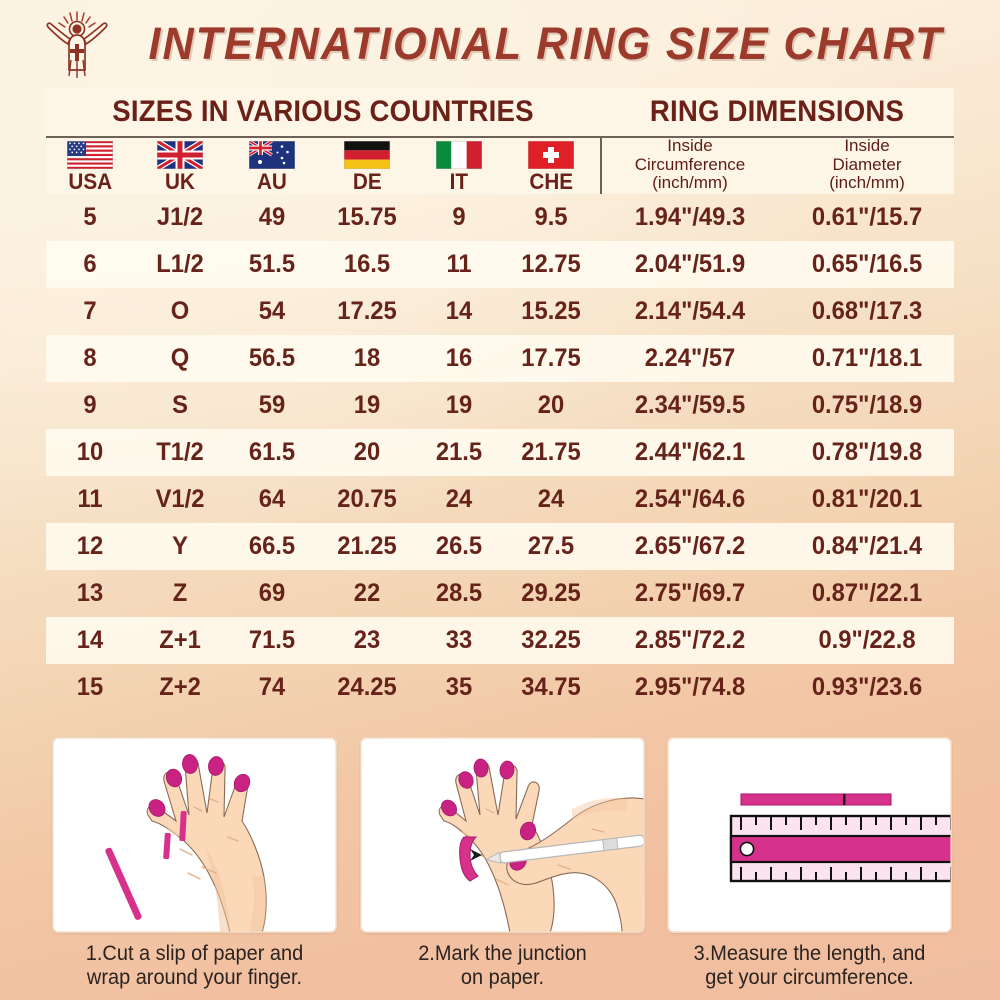 This screenshot has width=1000, height=1000. I want to click on cell-circumference: 1.94"/49.3, so click(690, 217).